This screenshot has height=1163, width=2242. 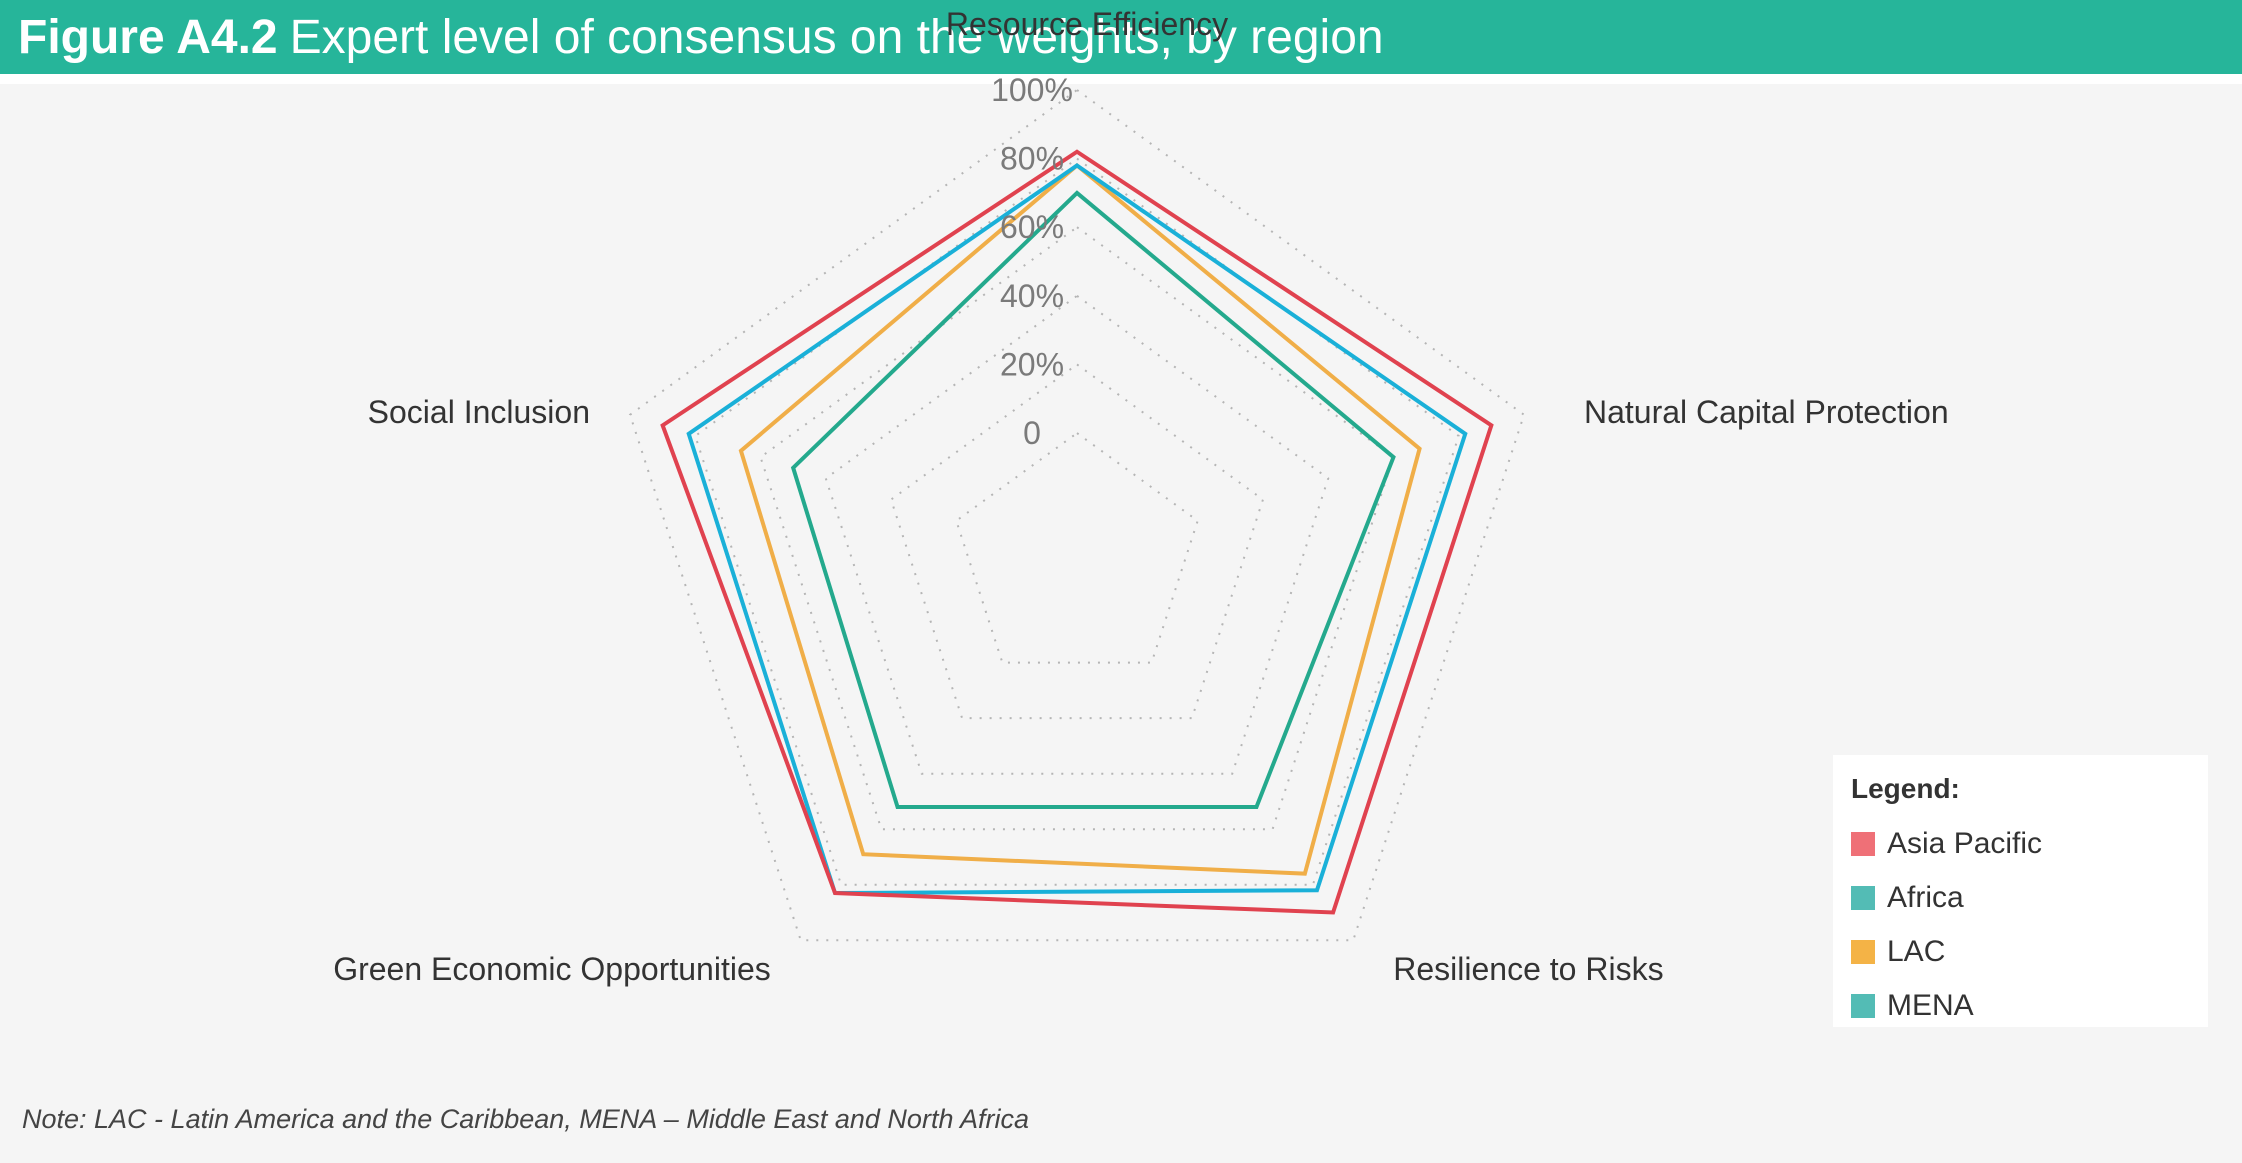 I want to click on radar-tick-labels: 0 20% 40% 60% 80% 100%, so click(x=1032, y=261).